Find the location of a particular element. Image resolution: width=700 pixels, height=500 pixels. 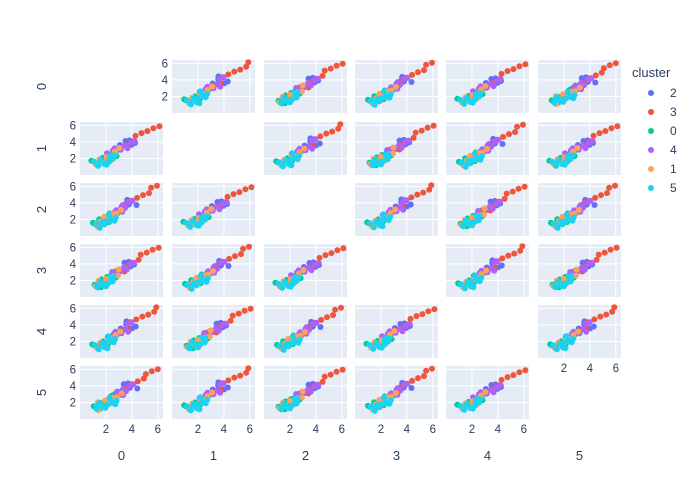

legend-item-3: 3 is located at coordinates (662, 112).